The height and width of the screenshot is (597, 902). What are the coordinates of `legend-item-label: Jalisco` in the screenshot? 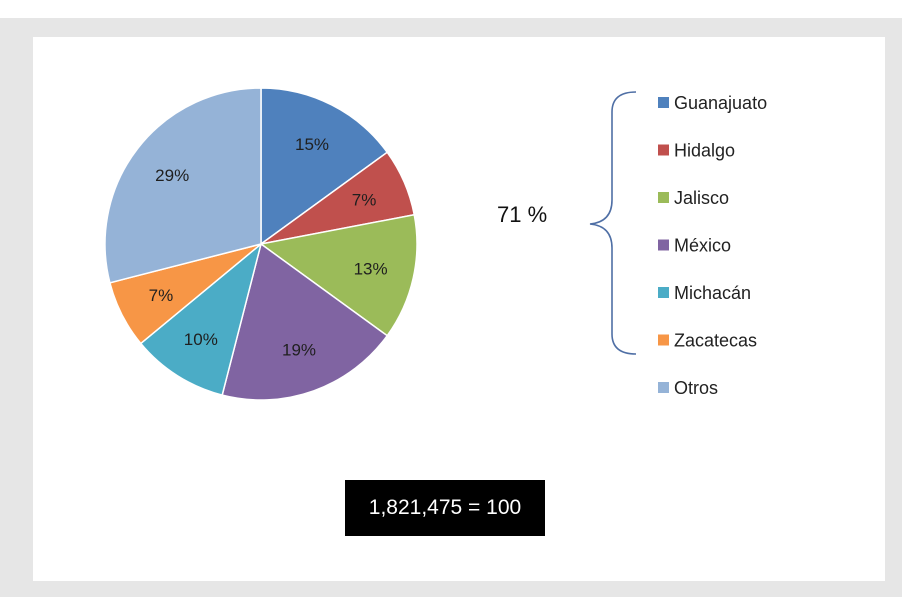 It's located at (701, 198).